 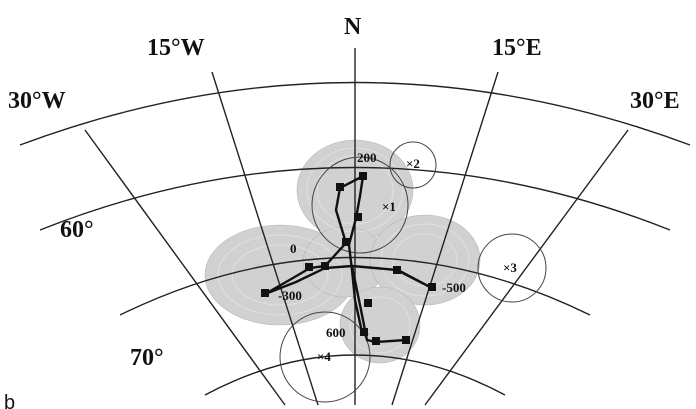 What do you see at coordinates (389, 206) in the screenshot?
I see `marker-label-1: ×1` at bounding box center [389, 206].